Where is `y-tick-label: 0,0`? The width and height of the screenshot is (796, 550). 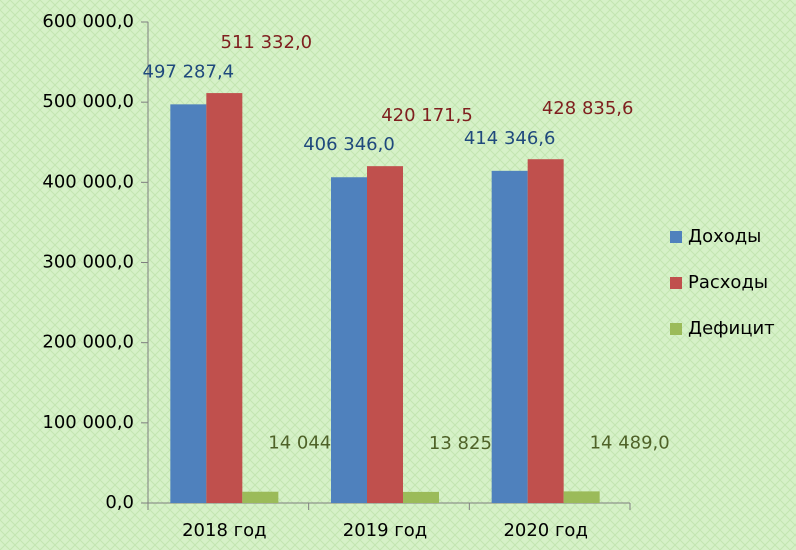 y-tick-label: 0,0 is located at coordinates (119, 502).